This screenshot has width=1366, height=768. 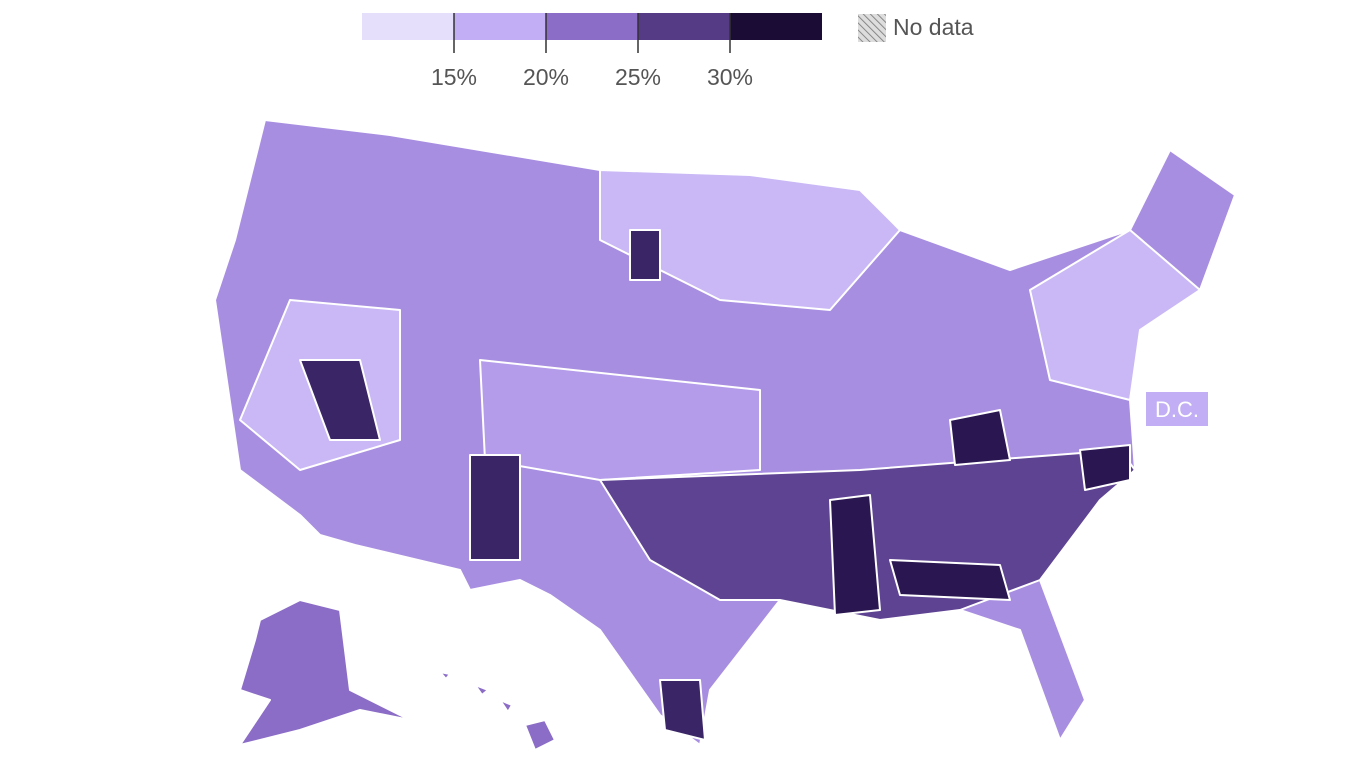 What do you see at coordinates (1115, 315) in the screenshot?
I see `region-light-northeast` at bounding box center [1115, 315].